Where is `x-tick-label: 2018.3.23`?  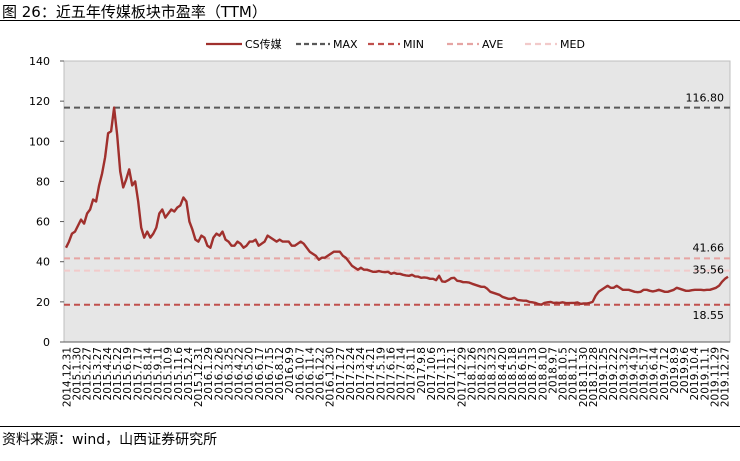
x-tick-label: 2018.3.23 is located at coordinates (493, 373).